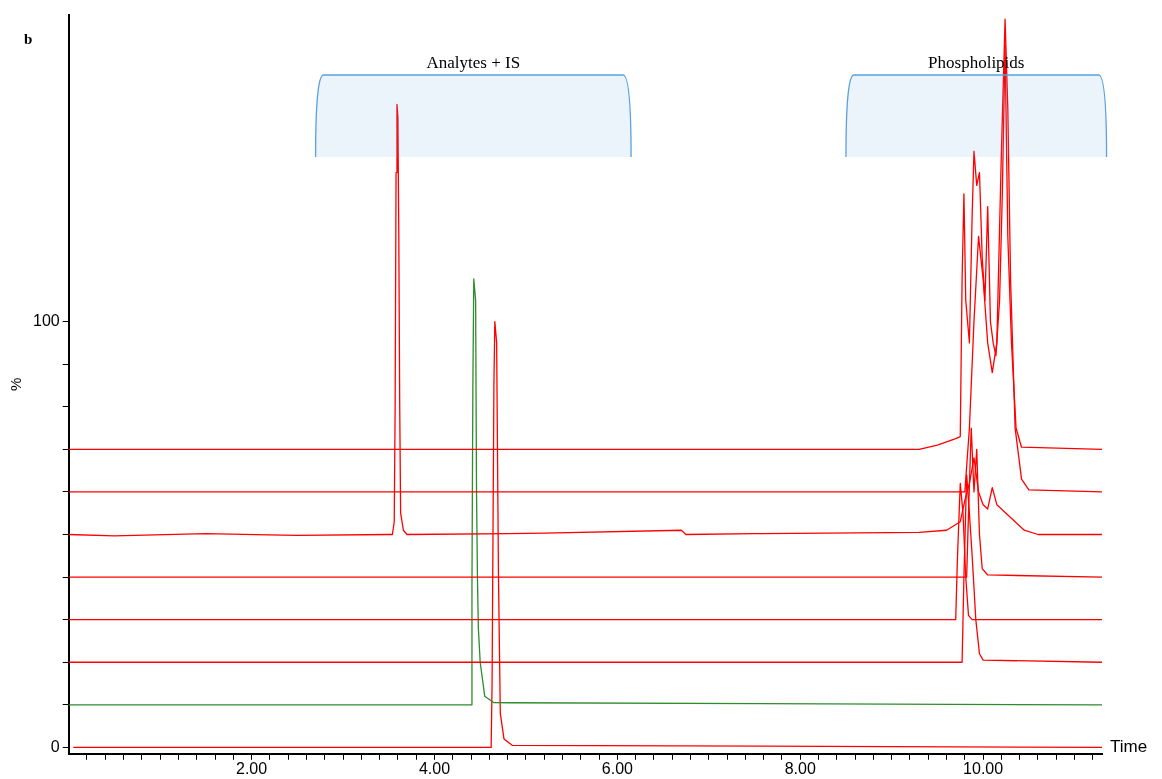 The image size is (1162, 779). What do you see at coordinates (434, 768) in the screenshot?
I see `x-tick-label: 4.00` at bounding box center [434, 768].